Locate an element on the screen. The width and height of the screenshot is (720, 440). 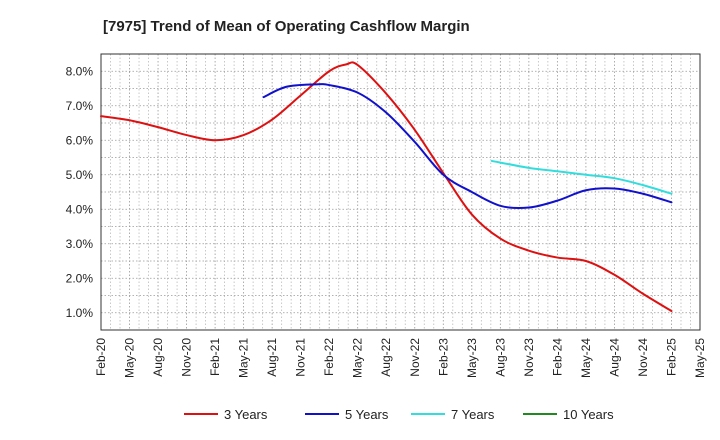
x-tick-label: Feb-22 is located at coordinates (329, 357).